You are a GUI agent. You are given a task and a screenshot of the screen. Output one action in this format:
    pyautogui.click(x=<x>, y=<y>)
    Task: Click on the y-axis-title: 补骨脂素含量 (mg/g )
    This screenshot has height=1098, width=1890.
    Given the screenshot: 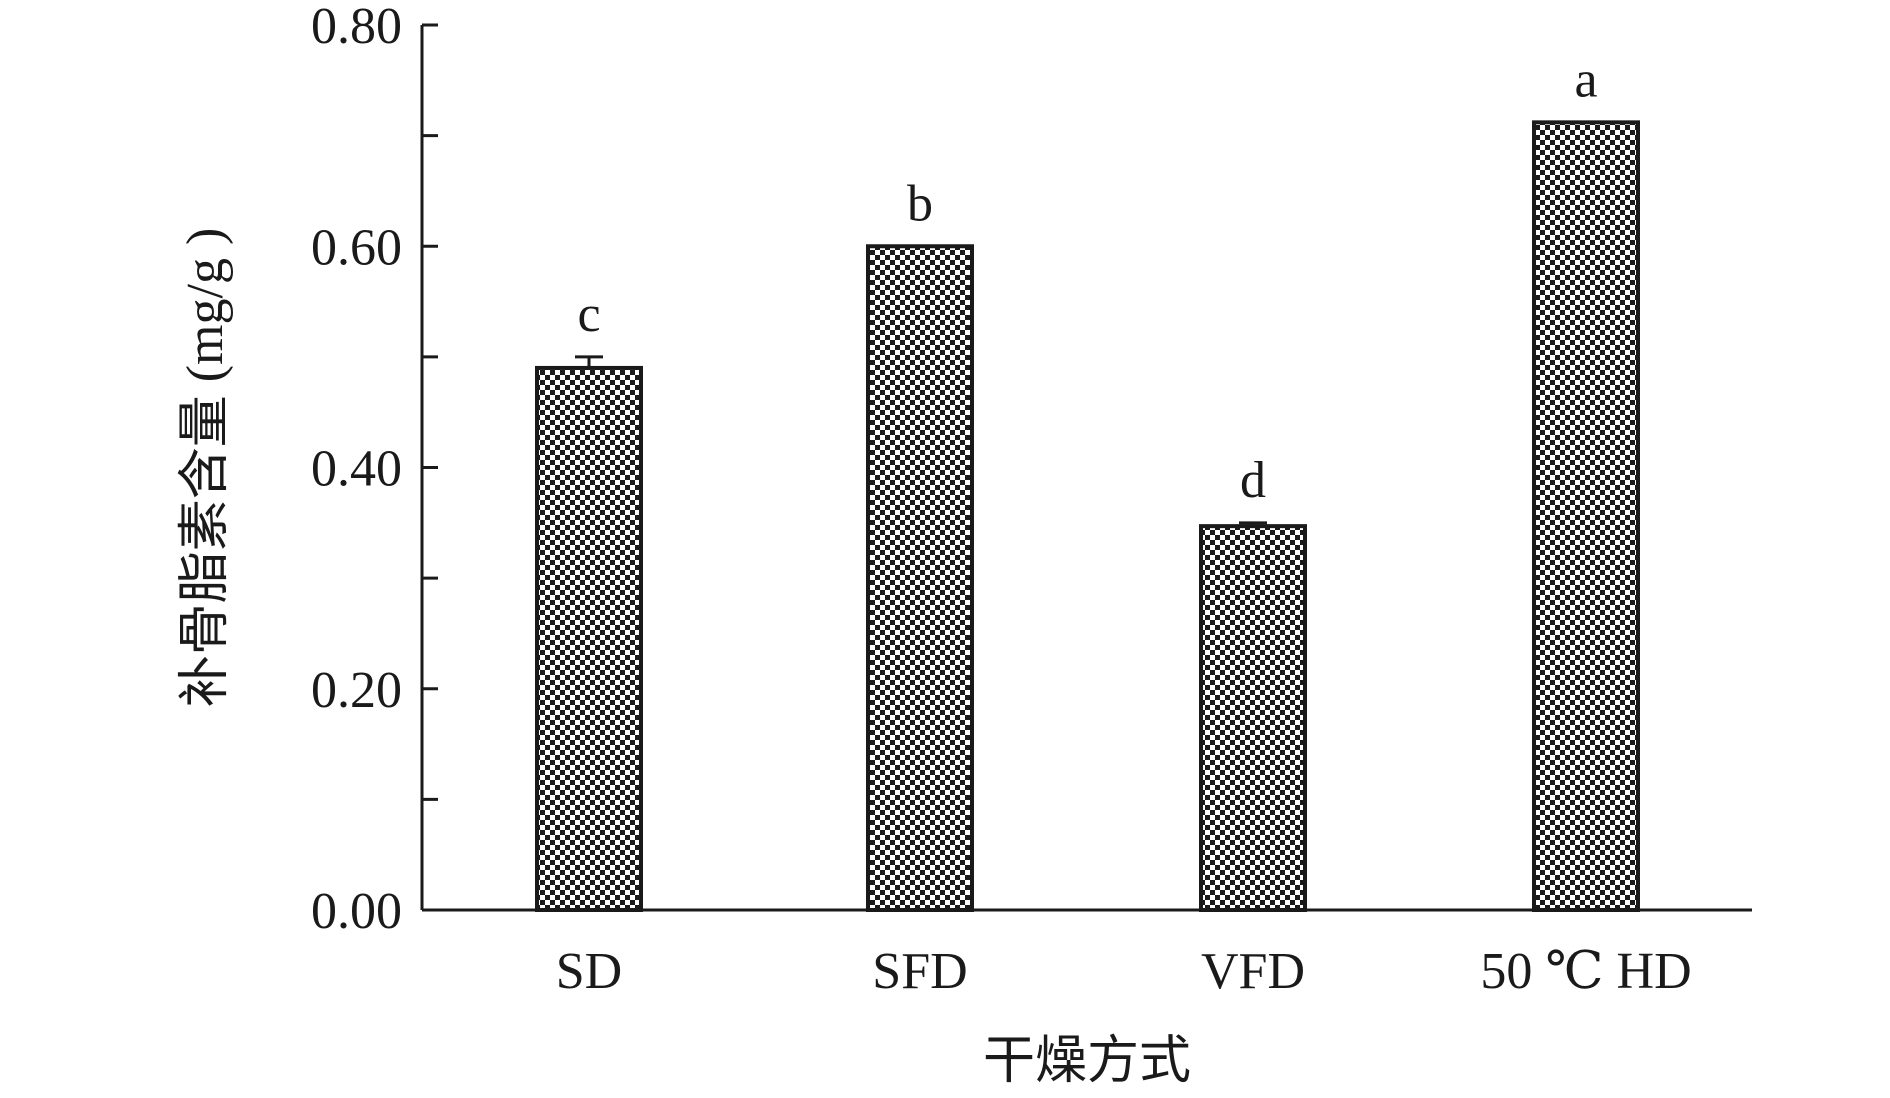 What is the action you would take?
    pyautogui.click(x=205, y=468)
    